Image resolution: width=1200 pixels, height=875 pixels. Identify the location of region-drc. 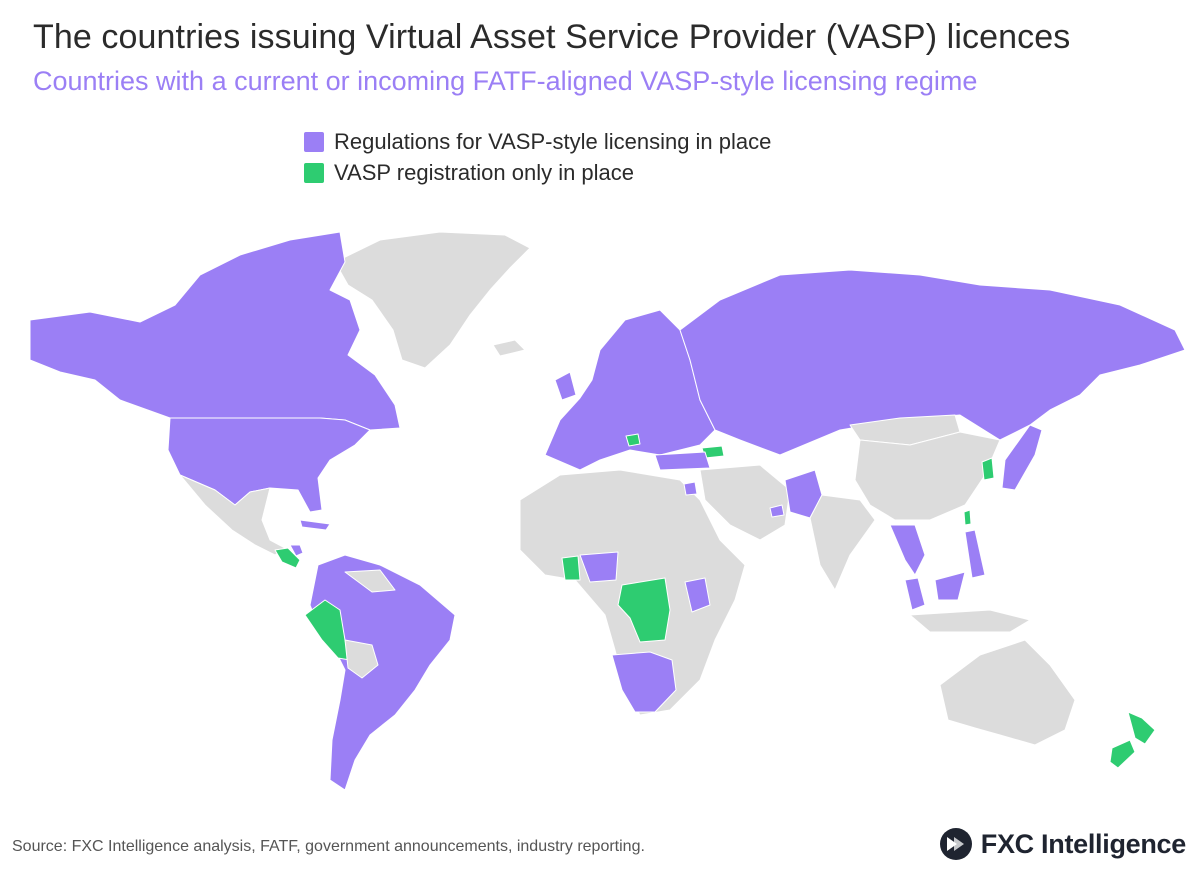
(644, 610).